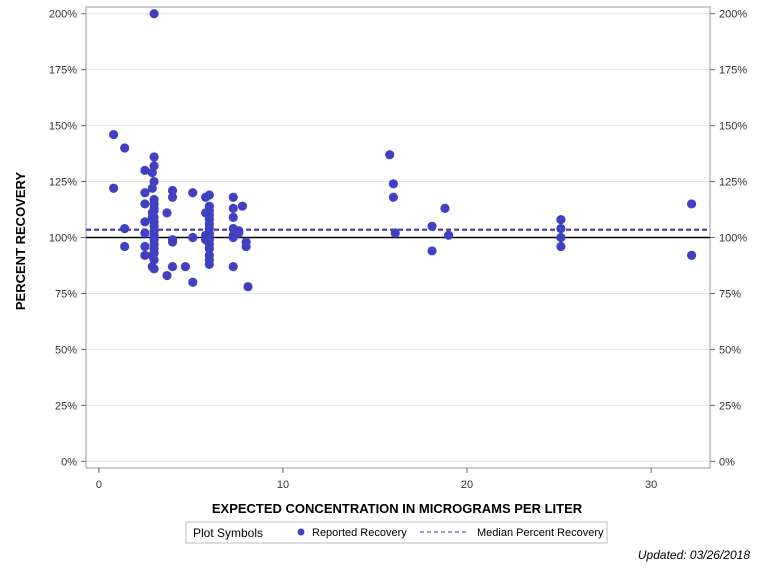 This screenshot has width=768, height=576. What do you see at coordinates (20, 241) in the screenshot?
I see `y-axis-title: PERCENT RECOVERY` at bounding box center [20, 241].